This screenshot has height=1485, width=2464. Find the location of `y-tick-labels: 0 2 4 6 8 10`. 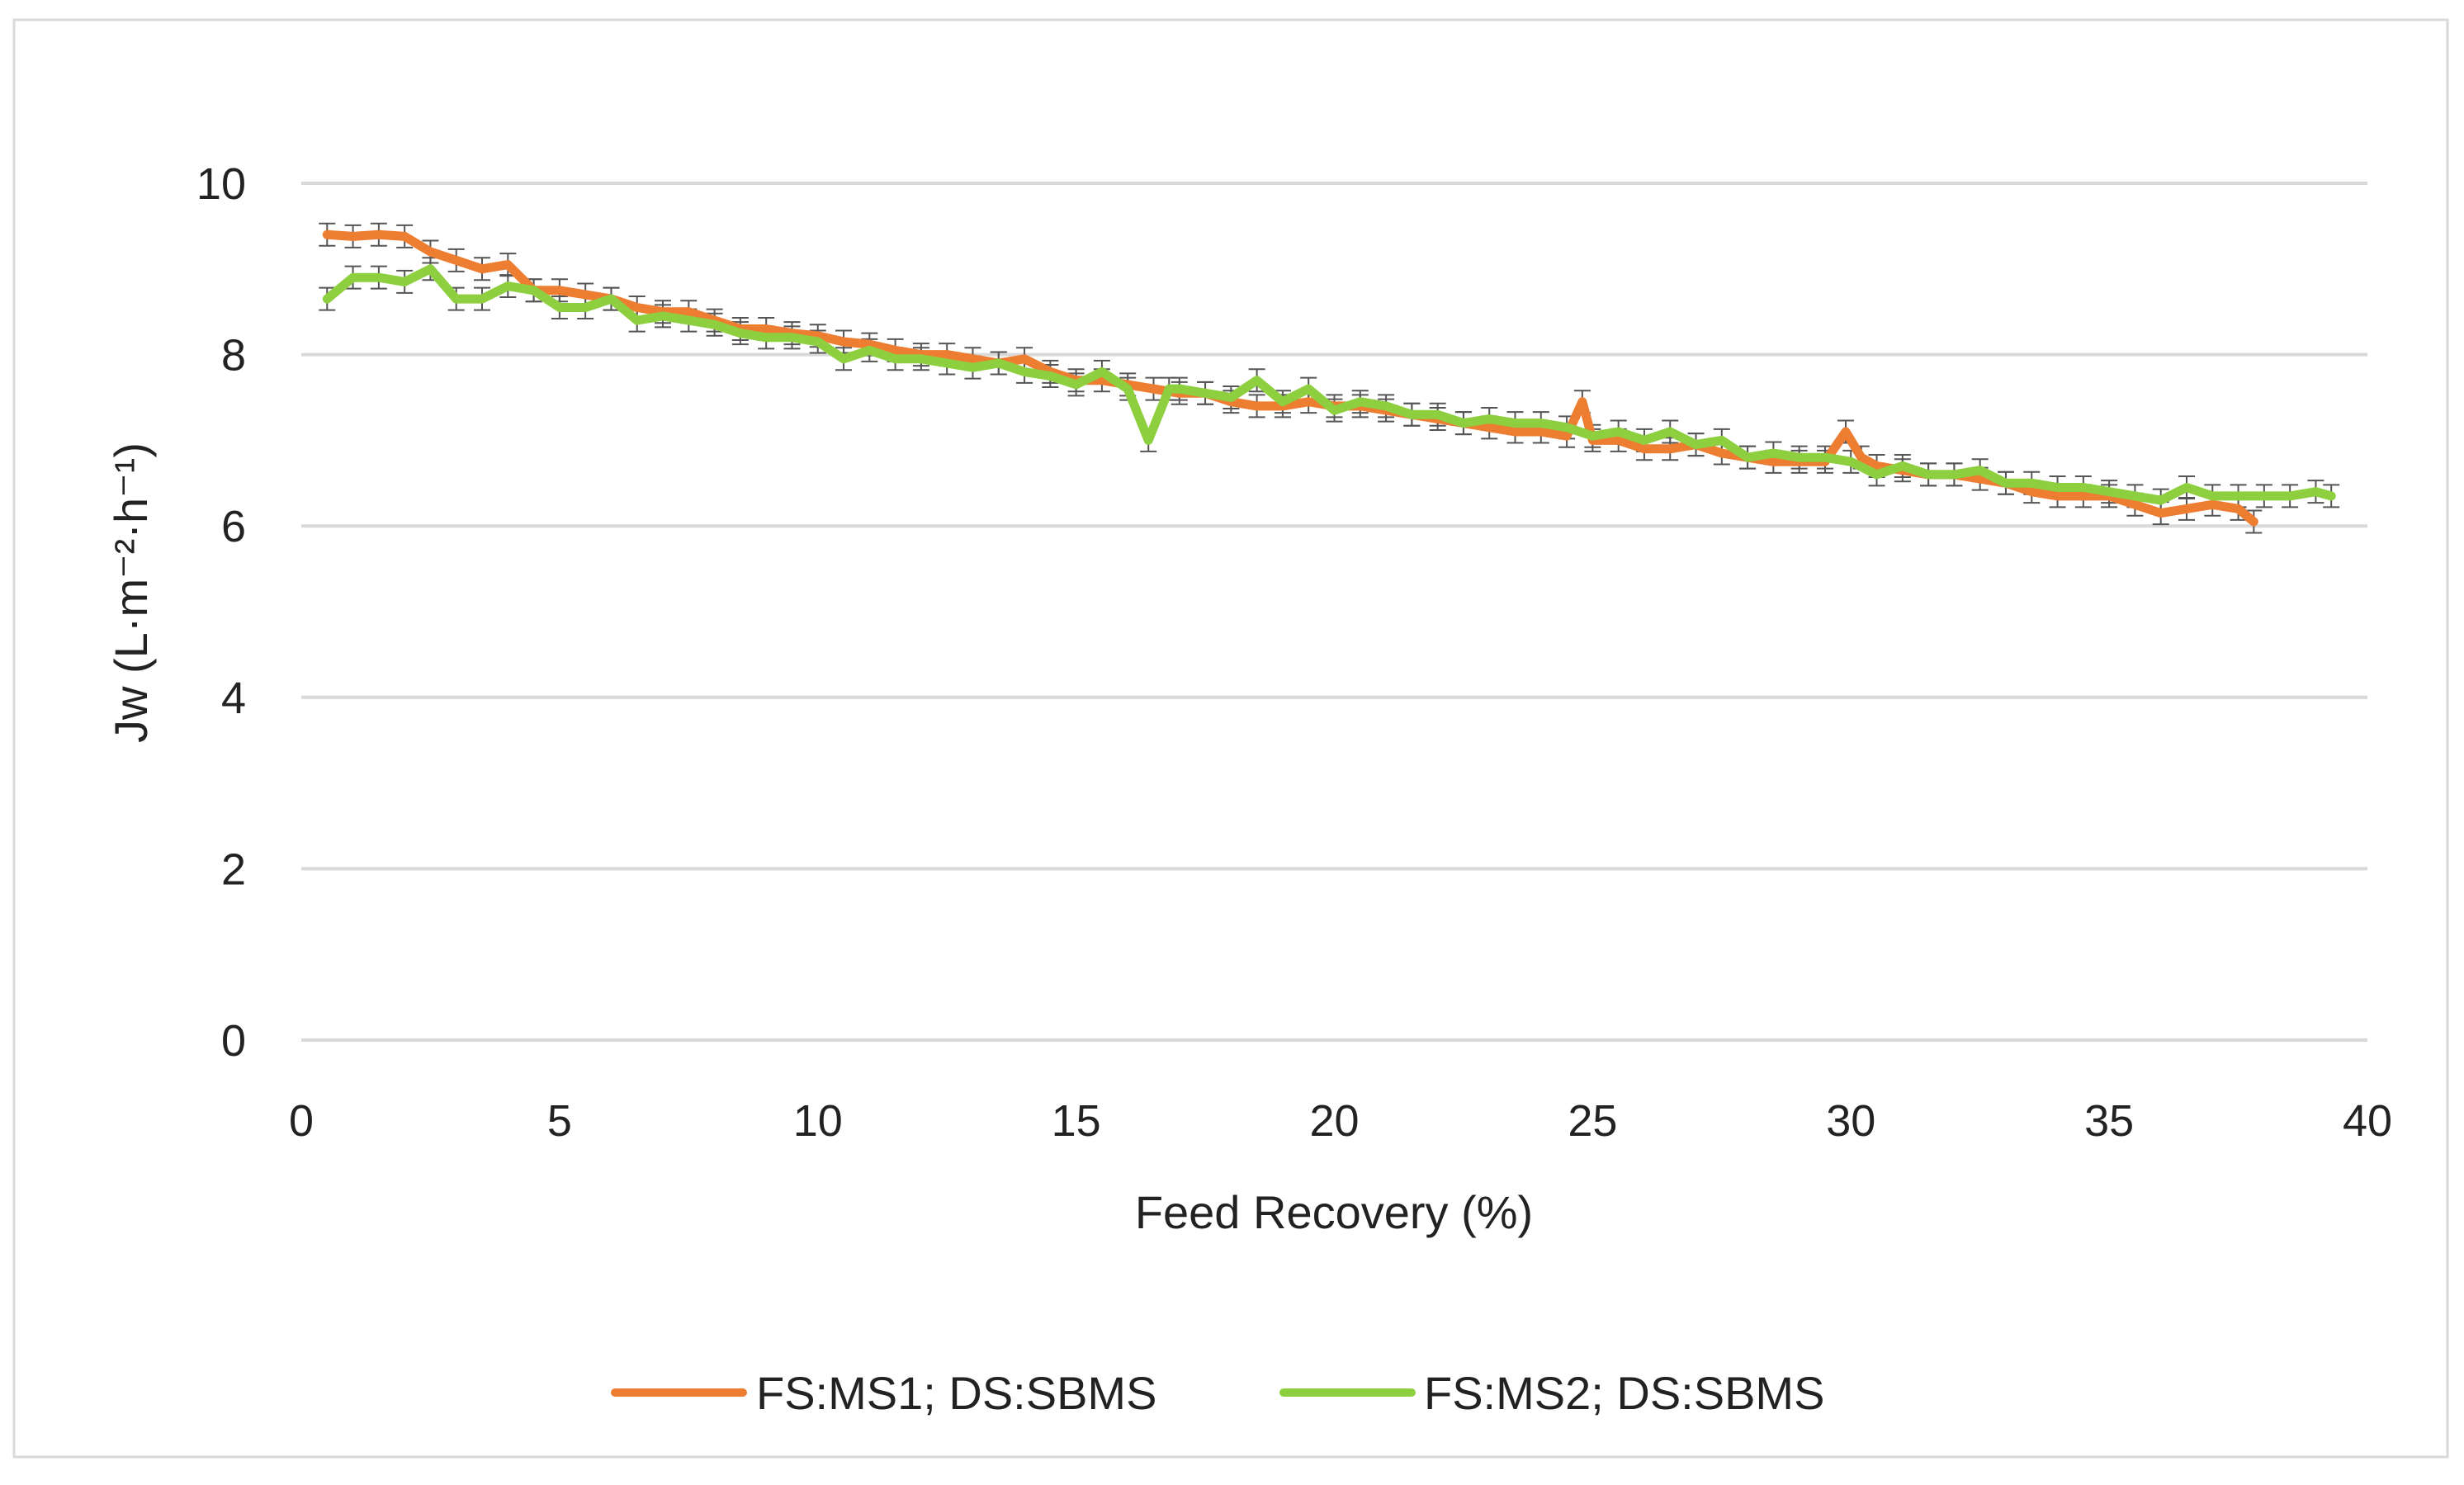

y-tick-labels: 0 2 4 6 8 10 is located at coordinates (221, 612).